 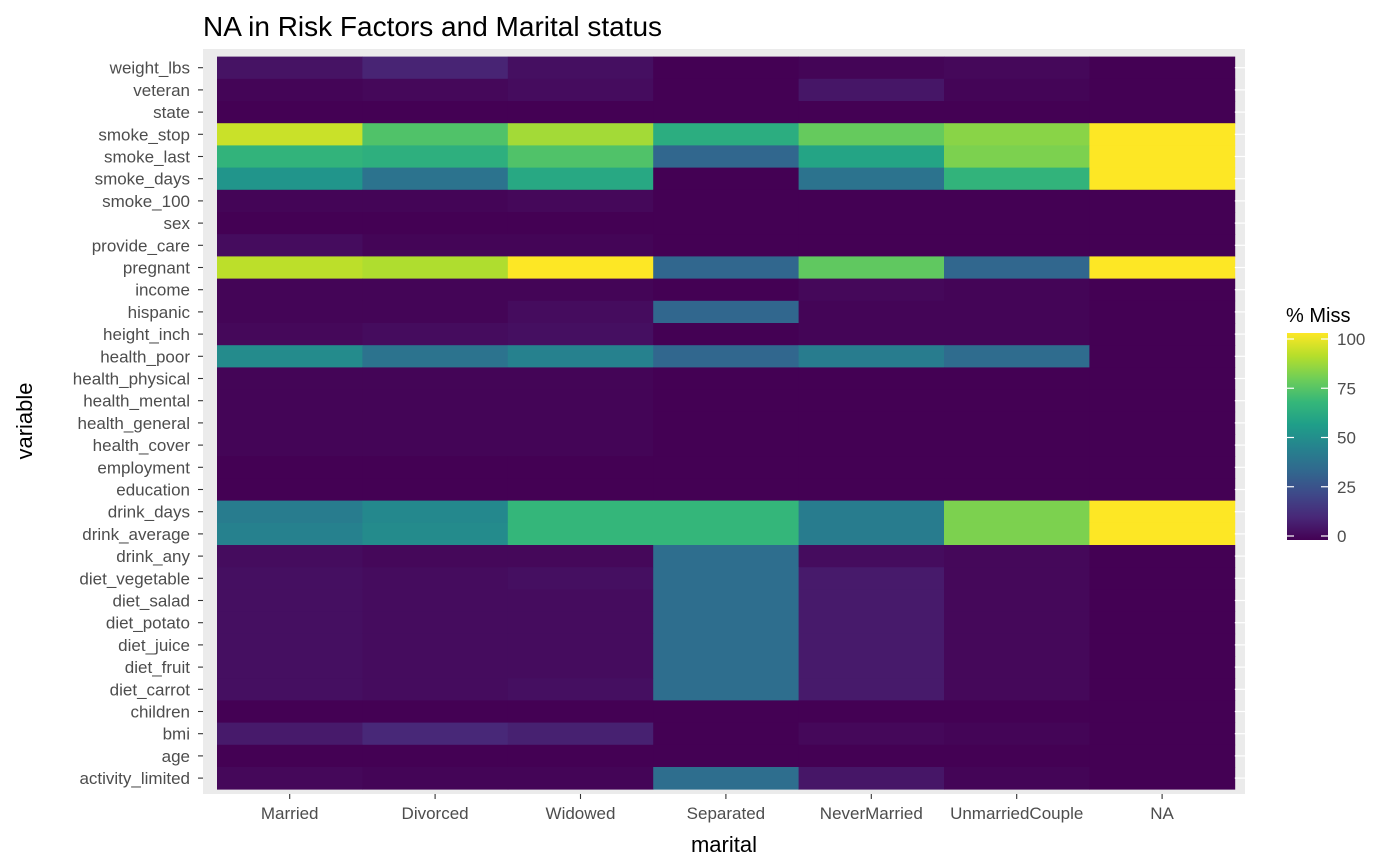 I want to click on heatmap-cell-sex-NA, so click(x=1162, y=223).